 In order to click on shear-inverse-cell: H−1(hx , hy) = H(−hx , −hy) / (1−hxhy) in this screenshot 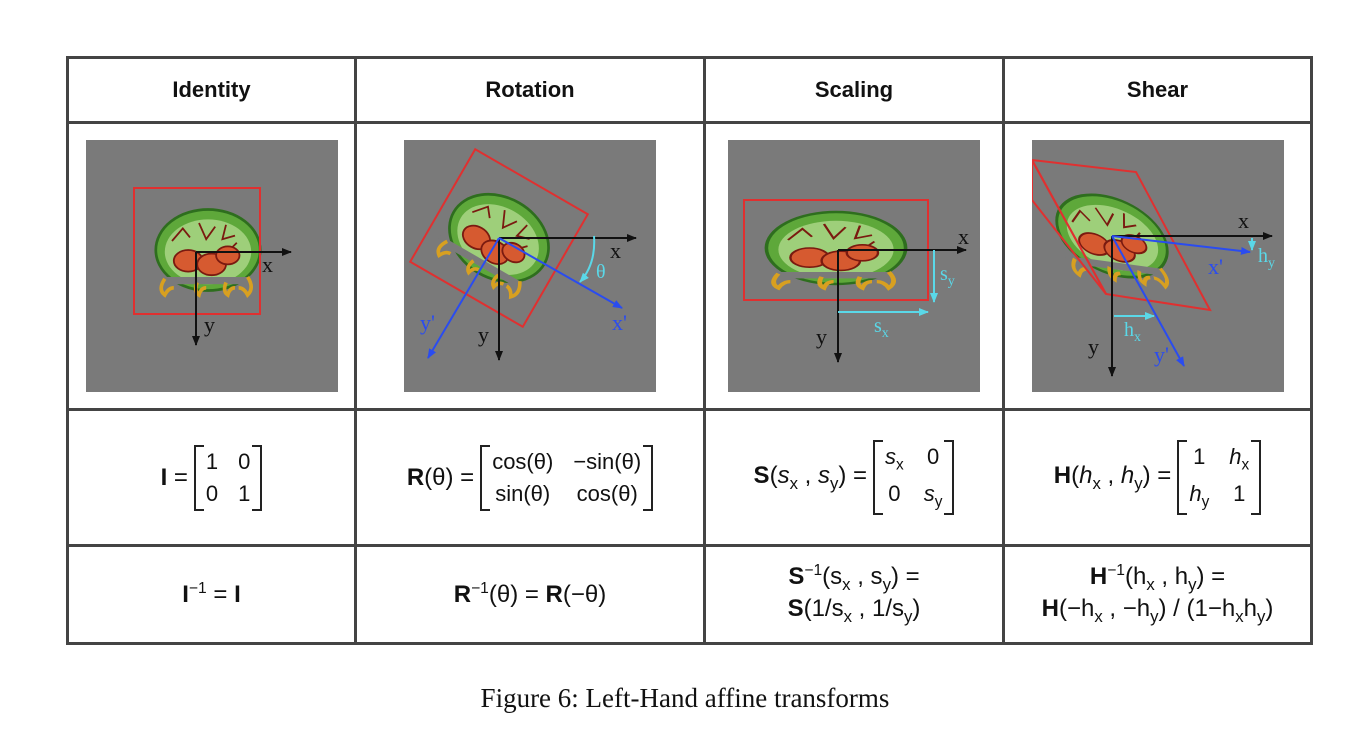, I will do `click(1157, 594)`.